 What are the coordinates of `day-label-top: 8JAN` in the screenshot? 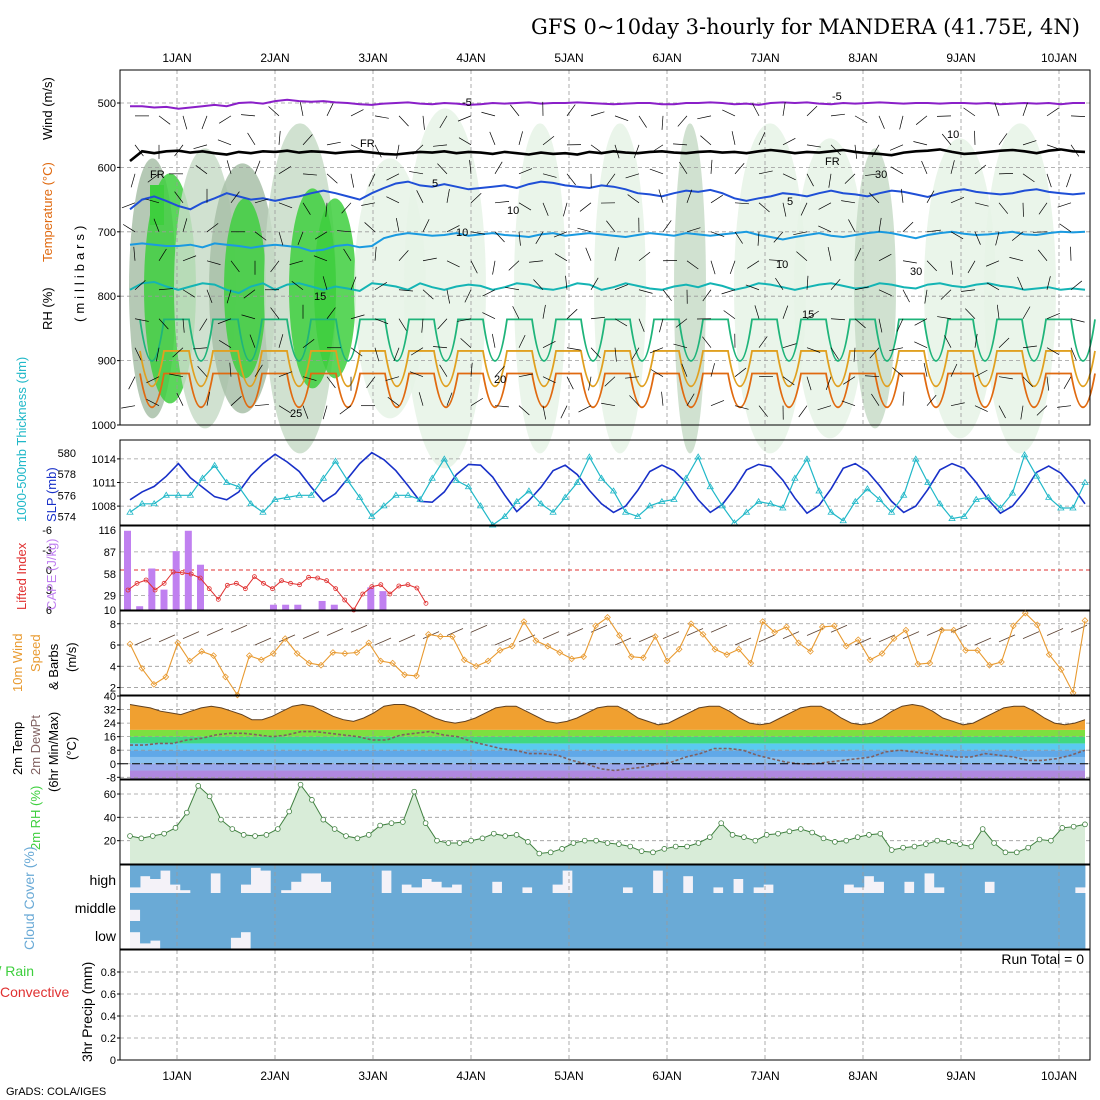 It's located at (862, 58).